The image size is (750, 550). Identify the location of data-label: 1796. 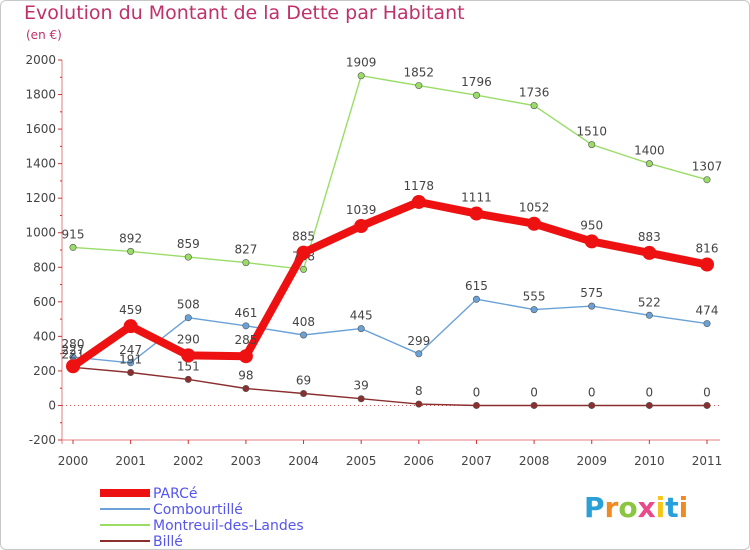
(476, 82).